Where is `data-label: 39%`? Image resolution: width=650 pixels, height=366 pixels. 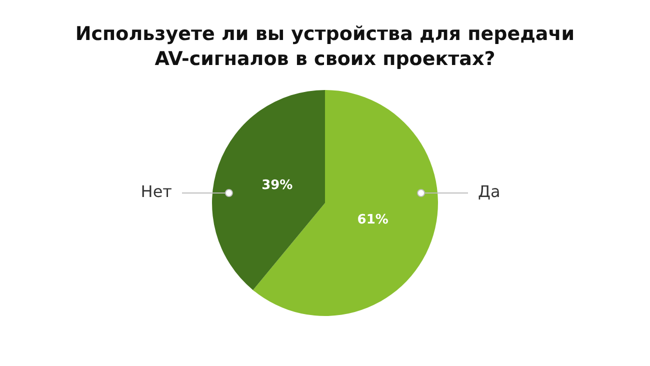 data-label: 39% is located at coordinates (277, 186).